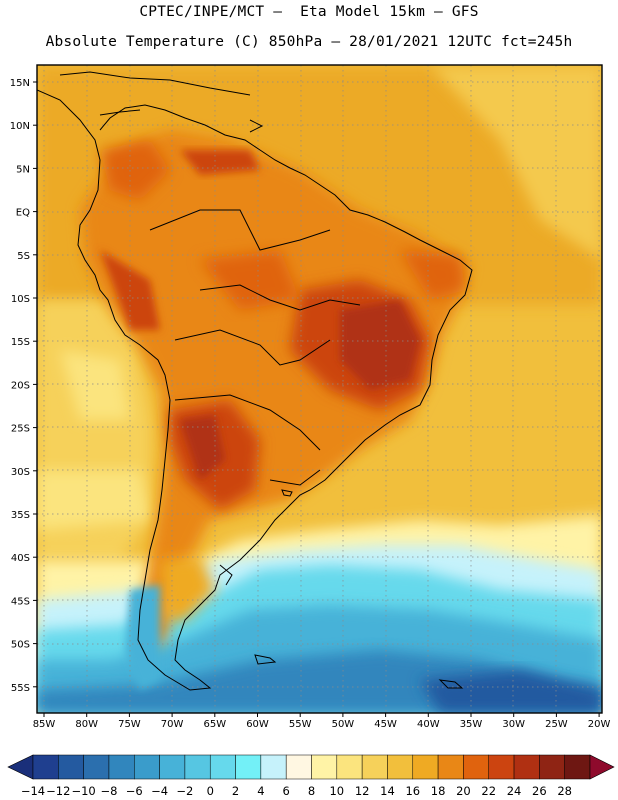 Image resolution: width=618 pixels, height=800 pixels. Describe the element at coordinates (286, 791) in the screenshot. I see `colorbar-label: 6` at that location.